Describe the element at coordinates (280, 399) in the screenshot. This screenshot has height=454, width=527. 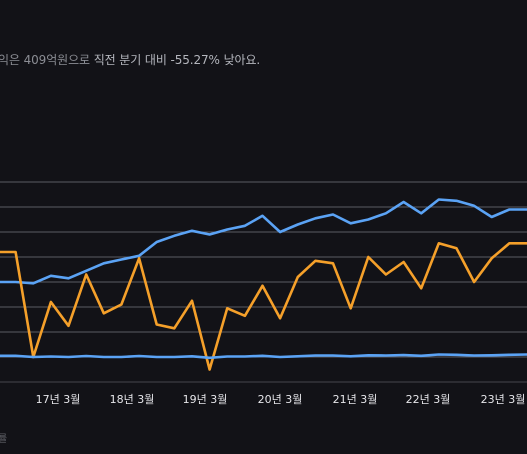
I see `x-tick-label: 20년 3월` at that location.